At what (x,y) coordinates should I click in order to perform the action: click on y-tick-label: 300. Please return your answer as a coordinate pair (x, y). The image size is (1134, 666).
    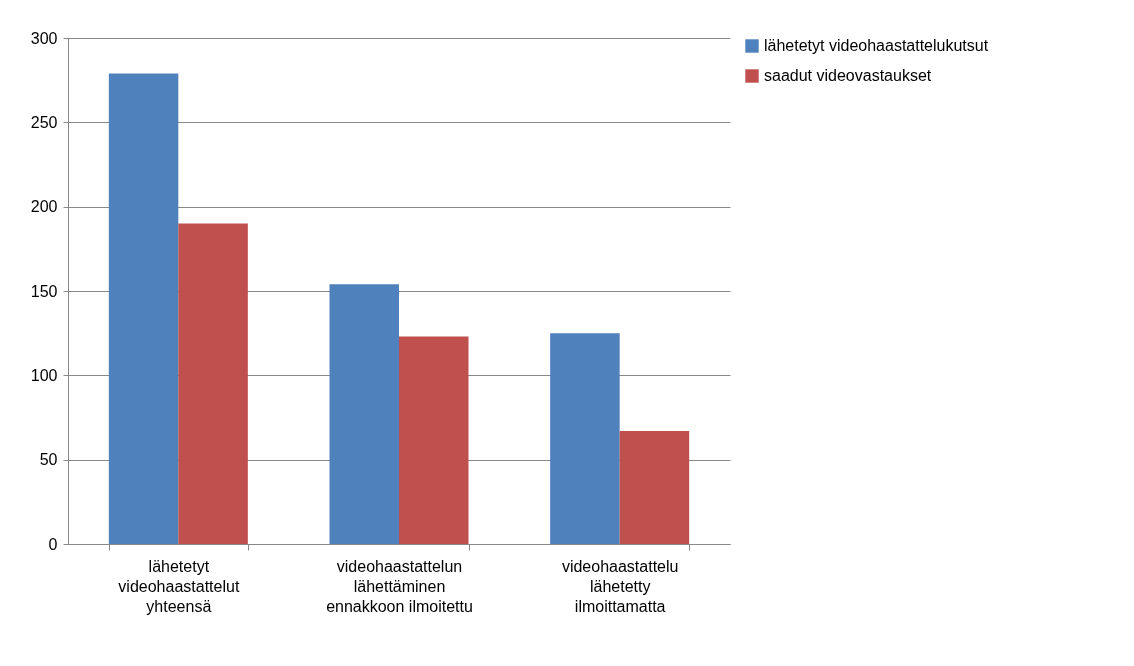
    Looking at the image, I should click on (44, 38).